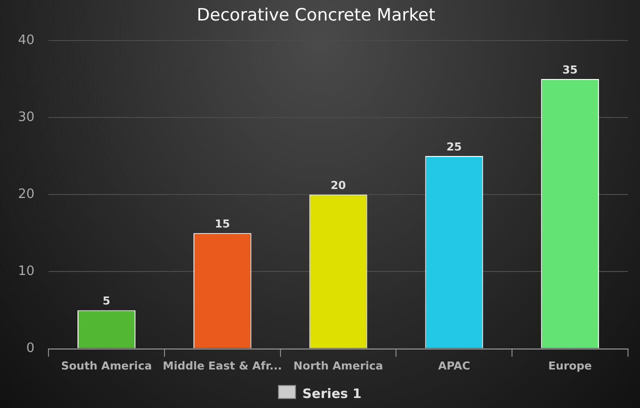 This screenshot has width=640, height=408. I want to click on x-tick-label: Europe, so click(570, 365).